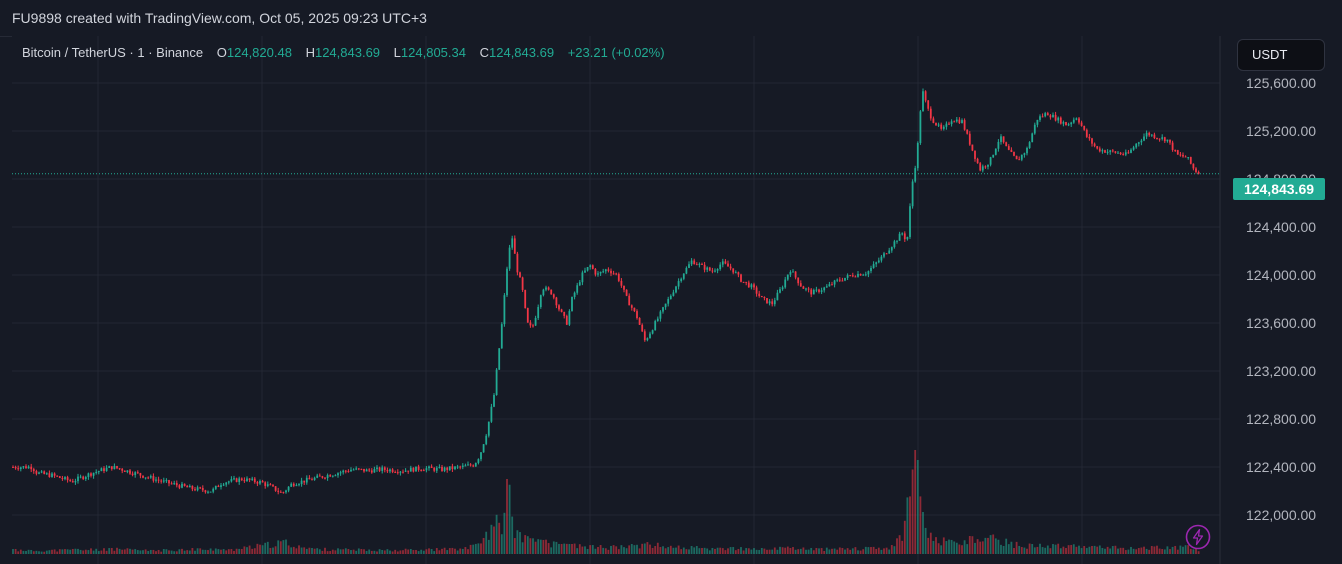 The width and height of the screenshot is (1342, 564). Describe the element at coordinates (347, 52) in the screenshot. I see `high-value: 124,843.69` at that location.